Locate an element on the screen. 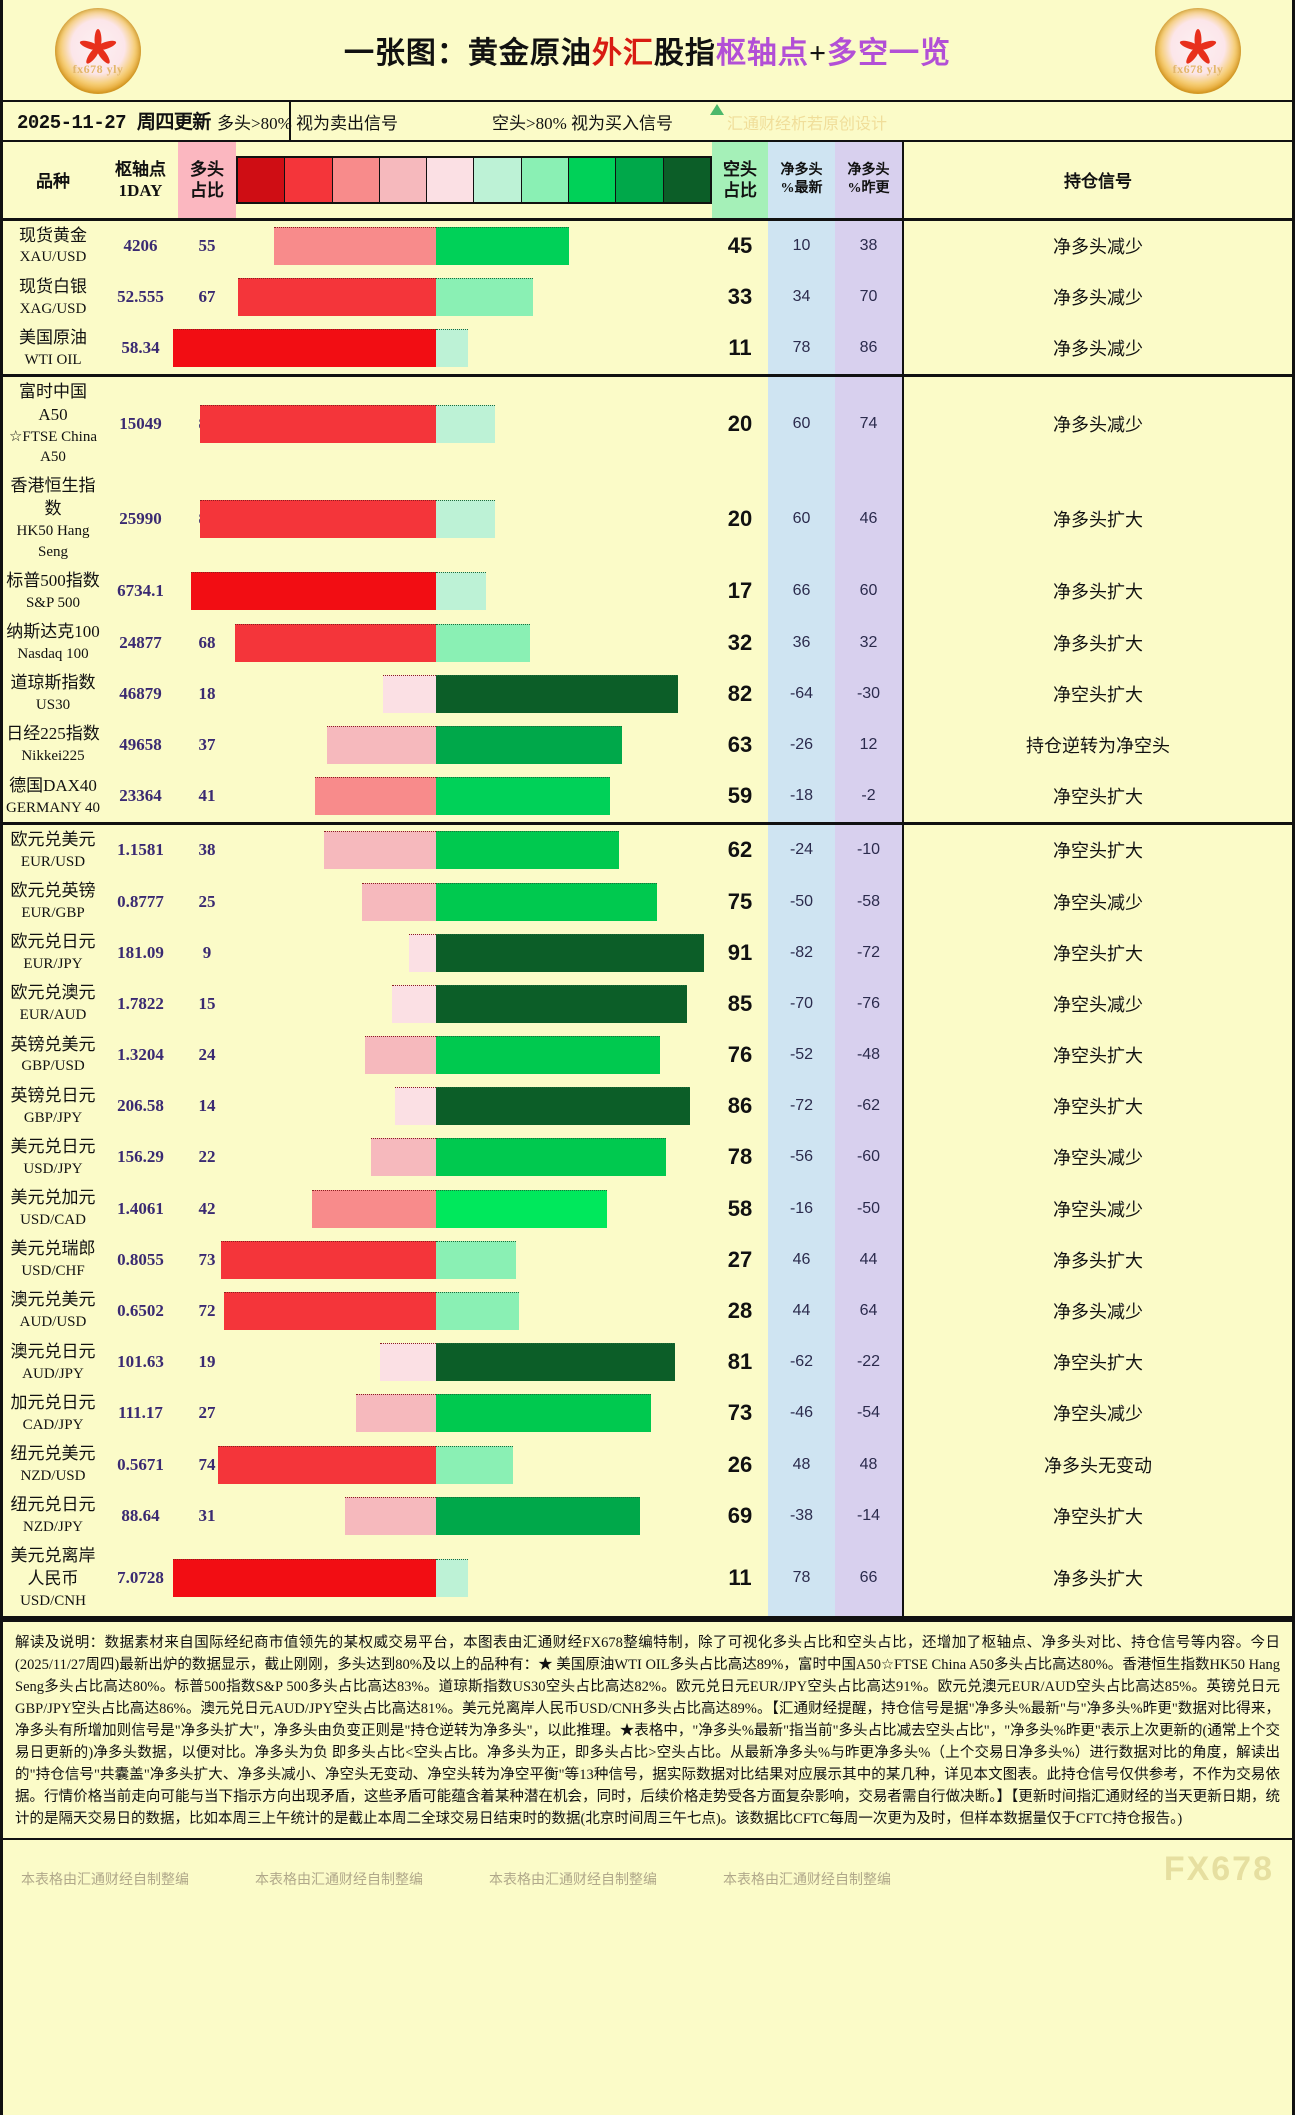  short-pct-value: 85 is located at coordinates (740, 1003).